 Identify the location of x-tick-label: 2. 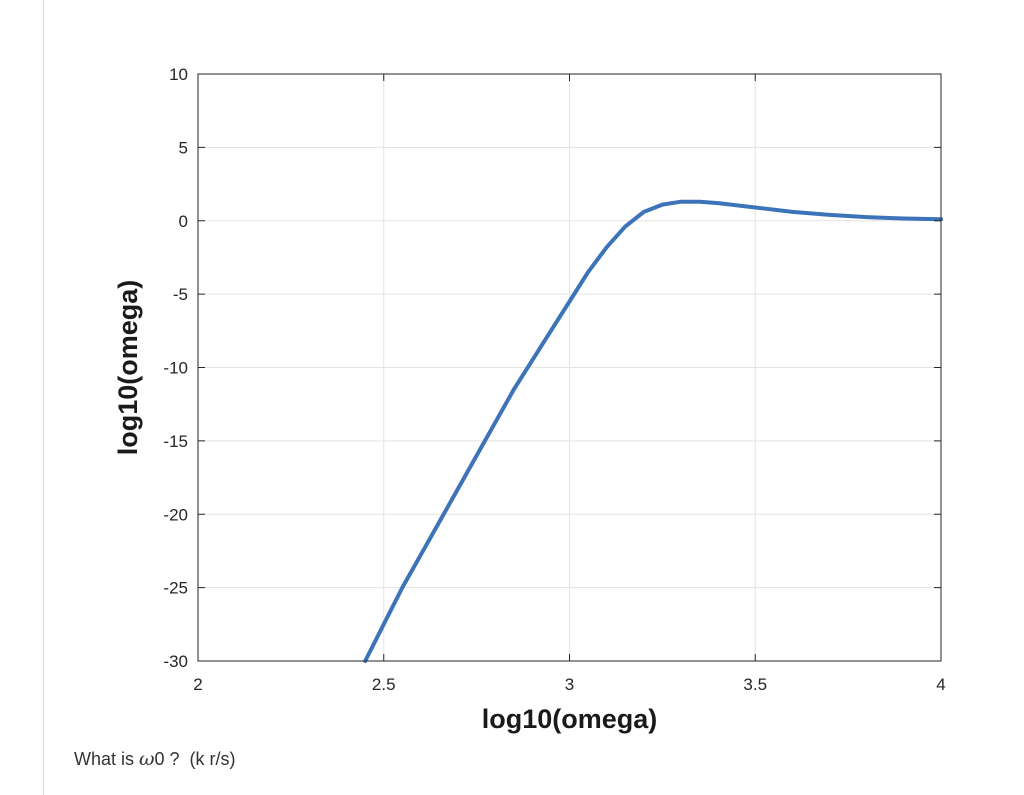
(197, 684).